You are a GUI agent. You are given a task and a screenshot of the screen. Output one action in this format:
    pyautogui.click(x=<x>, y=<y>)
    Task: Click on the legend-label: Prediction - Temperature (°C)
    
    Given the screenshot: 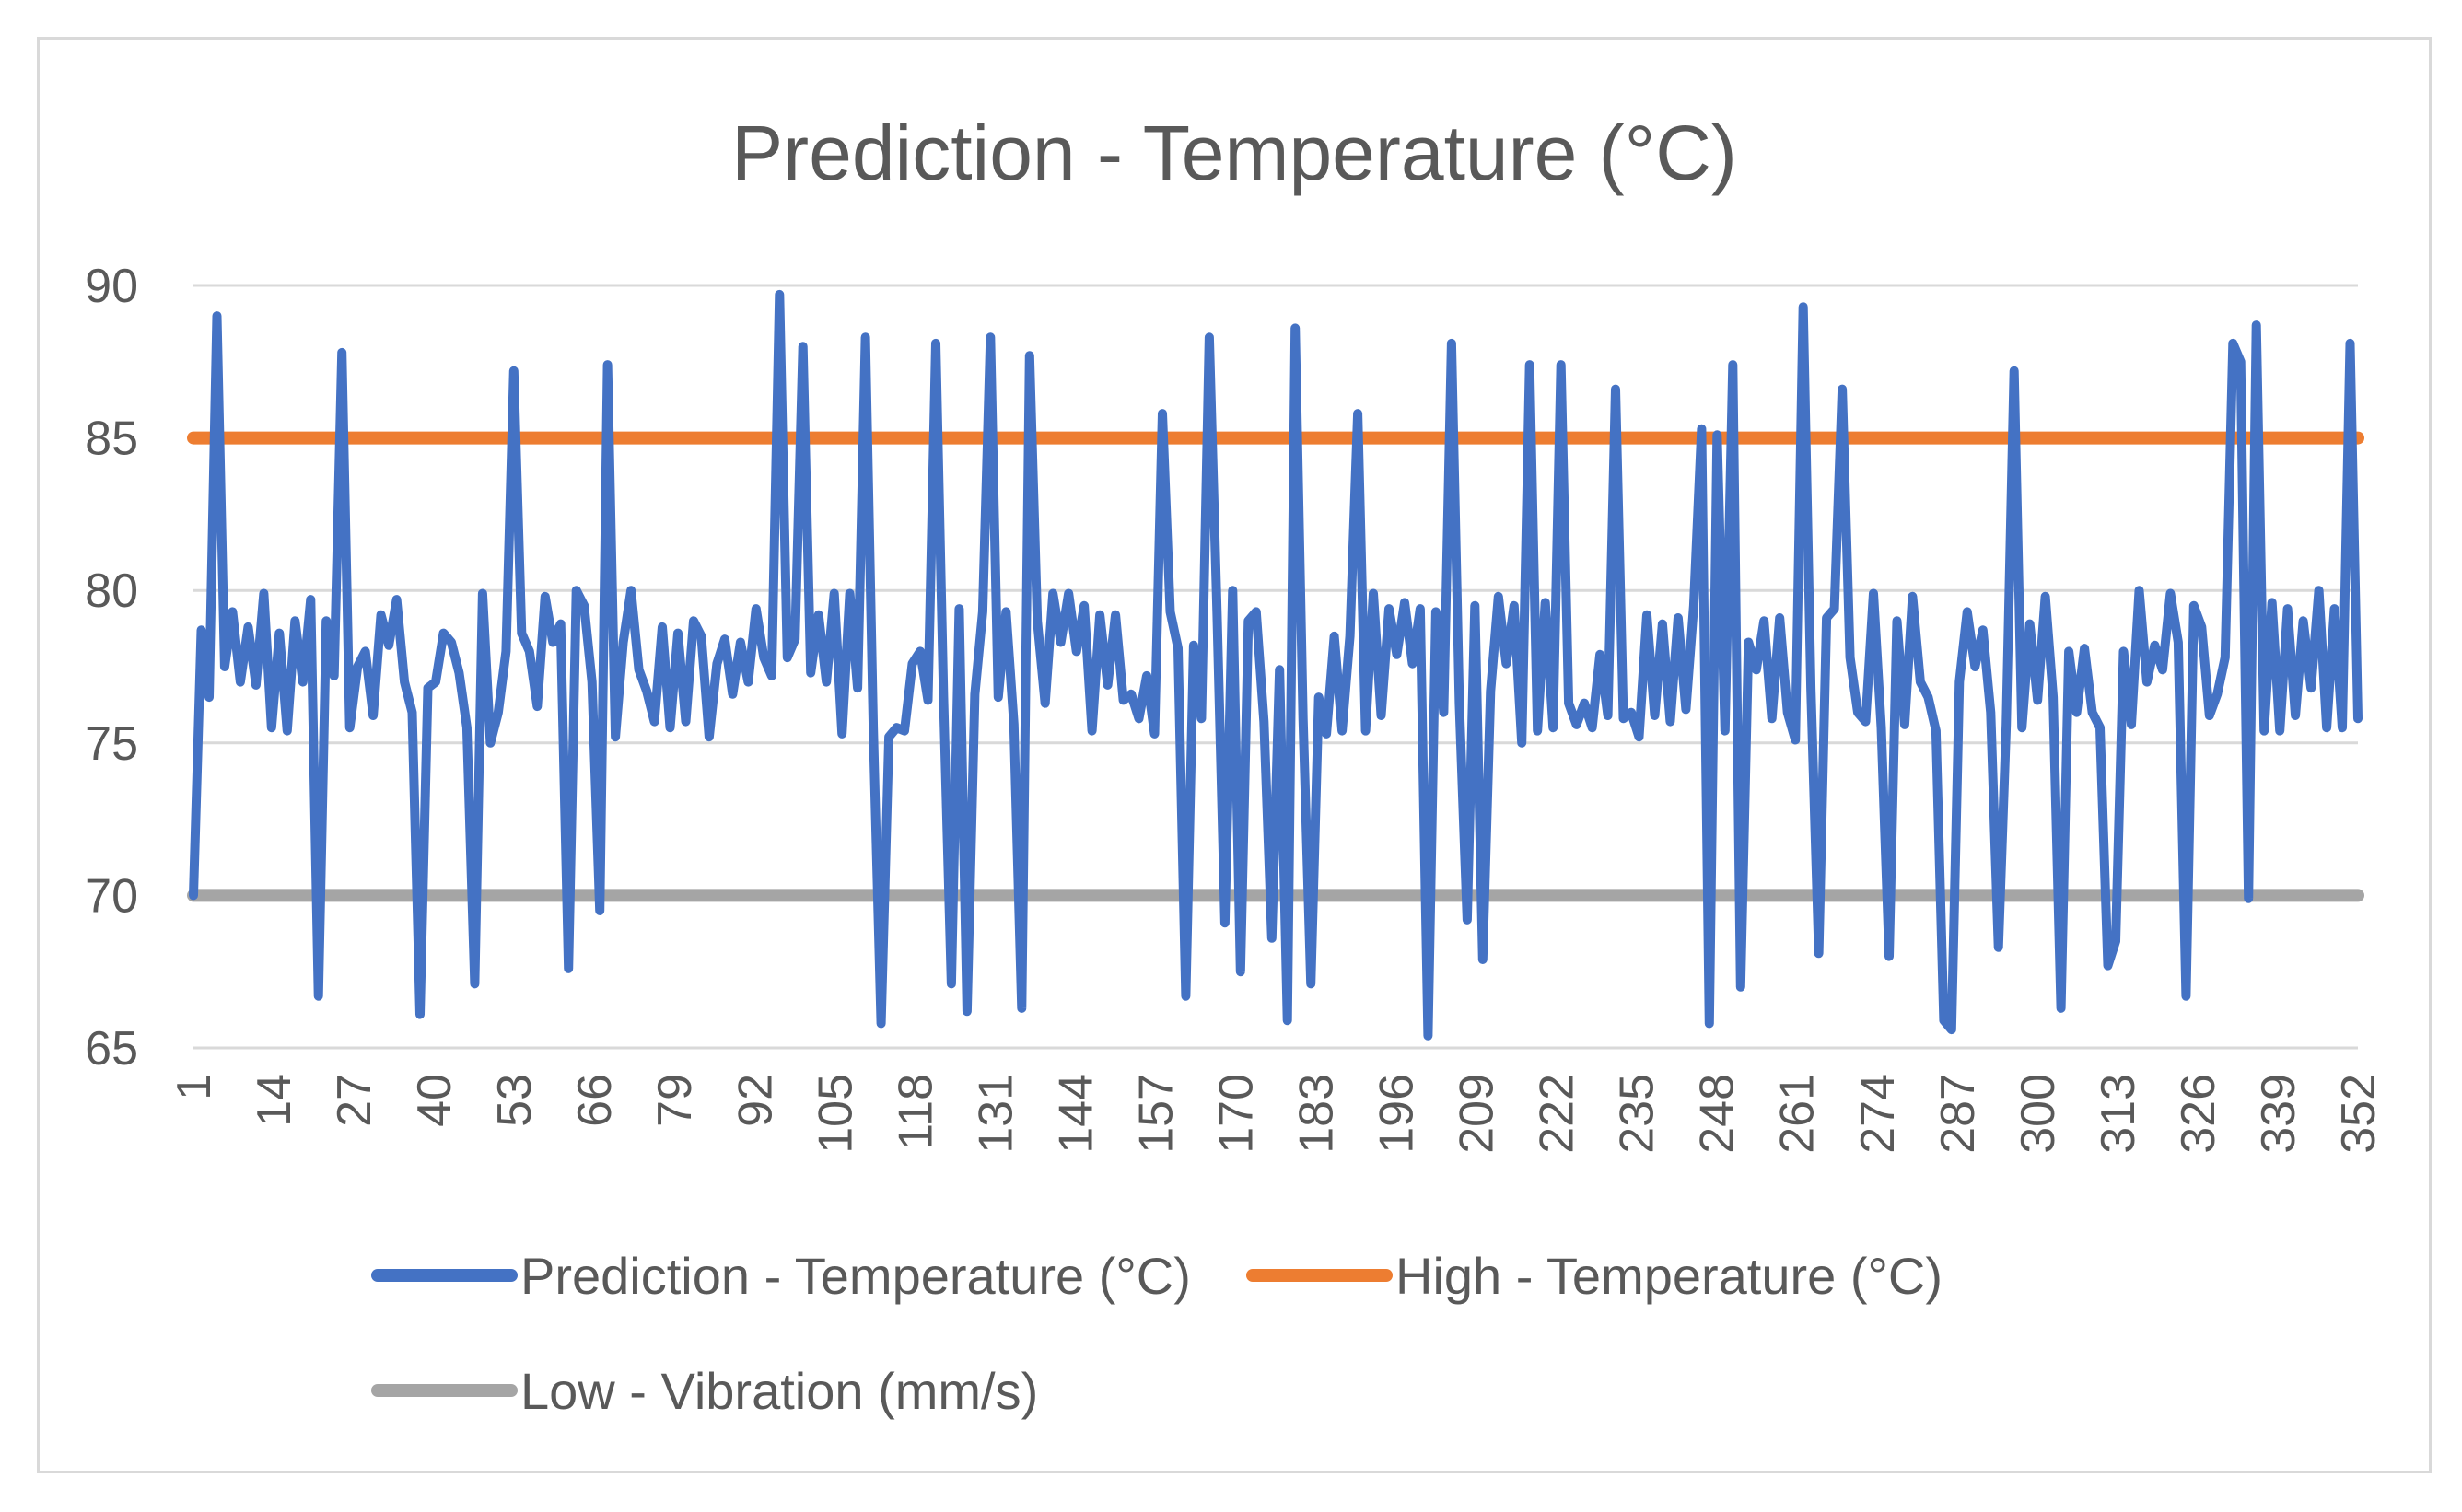 What is the action you would take?
    pyautogui.click(x=855, y=1276)
    